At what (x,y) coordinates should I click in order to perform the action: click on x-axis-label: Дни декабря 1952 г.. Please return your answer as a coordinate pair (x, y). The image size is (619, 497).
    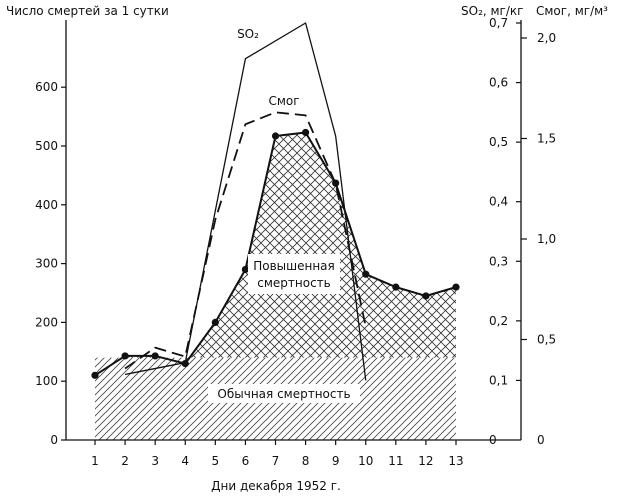
    Looking at the image, I should click on (276, 486).